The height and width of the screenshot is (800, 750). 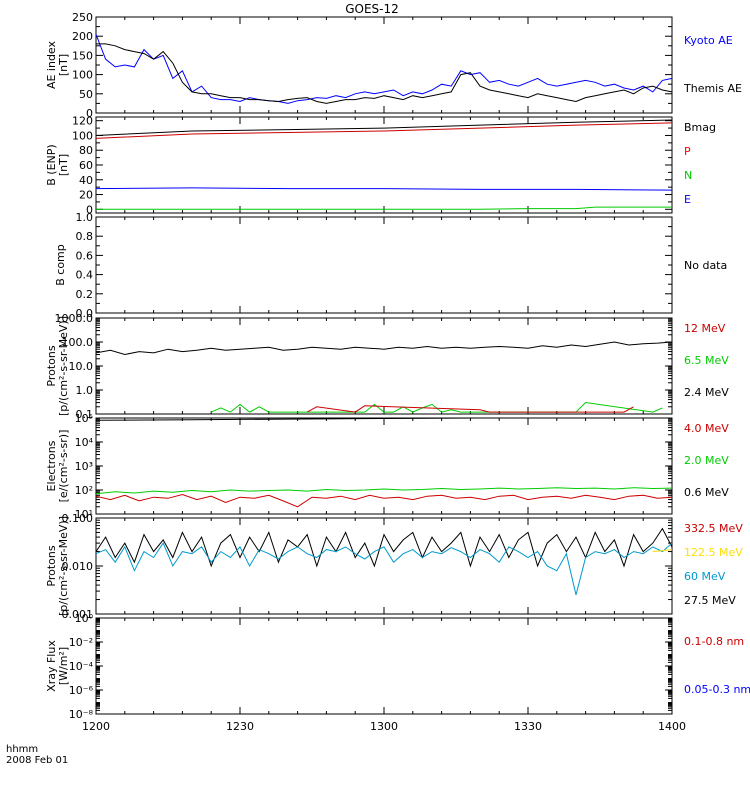 What do you see at coordinates (528, 726) in the screenshot?
I see `x-tick-label: 1330` at bounding box center [528, 726].